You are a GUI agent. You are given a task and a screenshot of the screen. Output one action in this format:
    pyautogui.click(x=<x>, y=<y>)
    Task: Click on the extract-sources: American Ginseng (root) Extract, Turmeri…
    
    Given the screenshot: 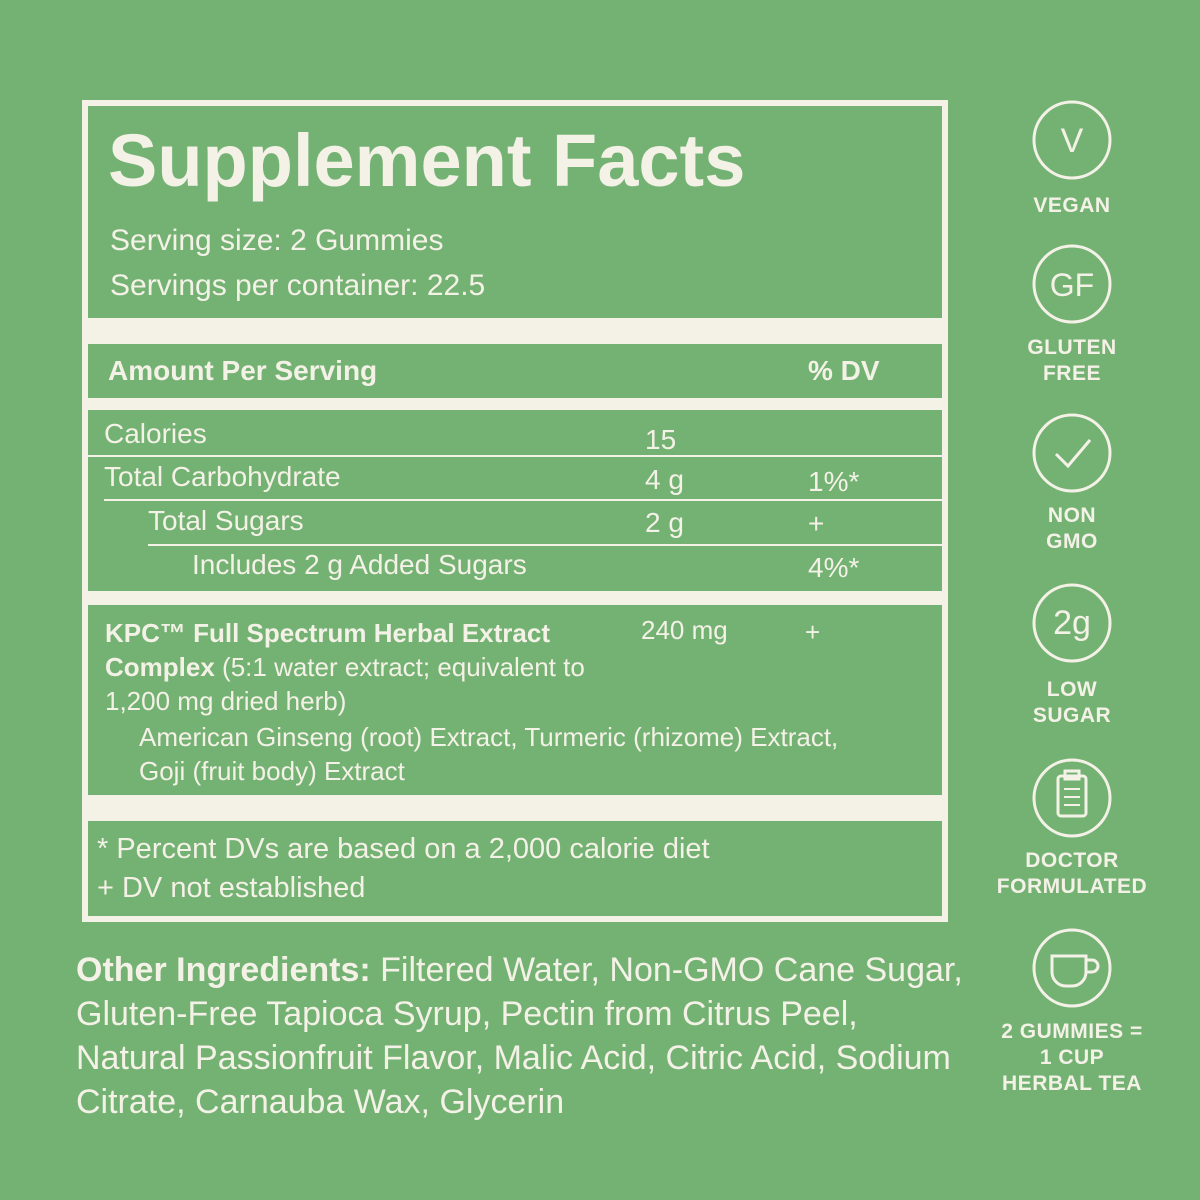 What is the action you would take?
    pyautogui.click(x=489, y=754)
    